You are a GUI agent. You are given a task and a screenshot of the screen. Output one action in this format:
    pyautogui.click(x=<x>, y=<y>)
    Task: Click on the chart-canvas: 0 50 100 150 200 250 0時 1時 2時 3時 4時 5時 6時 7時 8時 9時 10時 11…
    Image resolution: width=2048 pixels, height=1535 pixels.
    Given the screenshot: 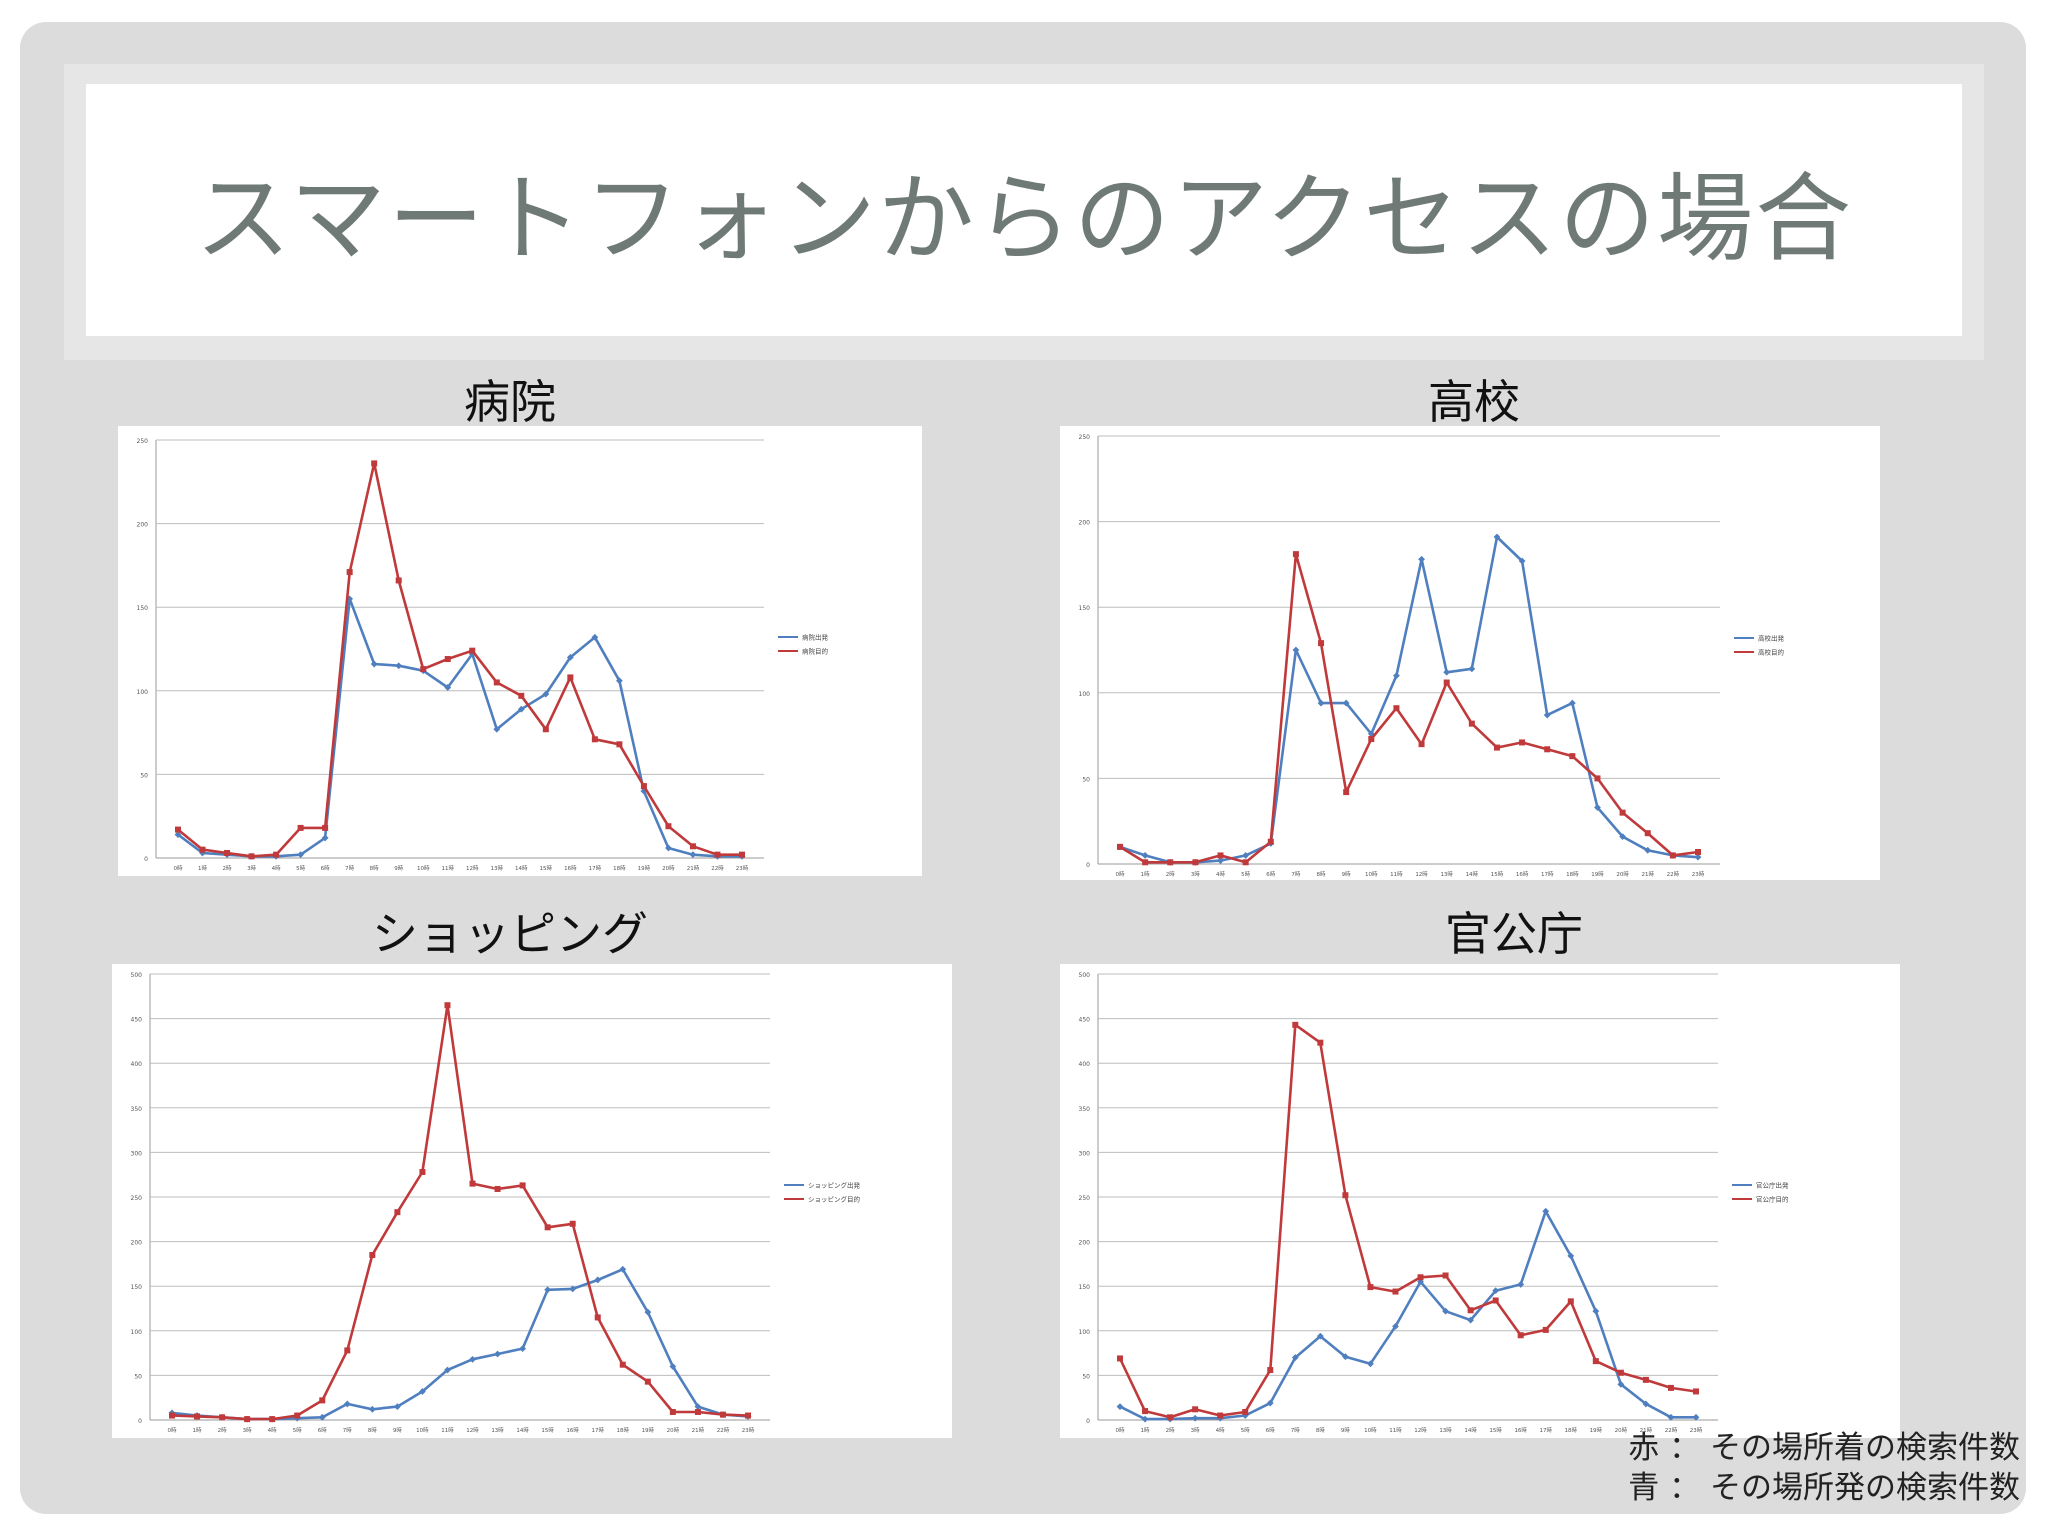 What is the action you would take?
    pyautogui.click(x=1432, y=656)
    